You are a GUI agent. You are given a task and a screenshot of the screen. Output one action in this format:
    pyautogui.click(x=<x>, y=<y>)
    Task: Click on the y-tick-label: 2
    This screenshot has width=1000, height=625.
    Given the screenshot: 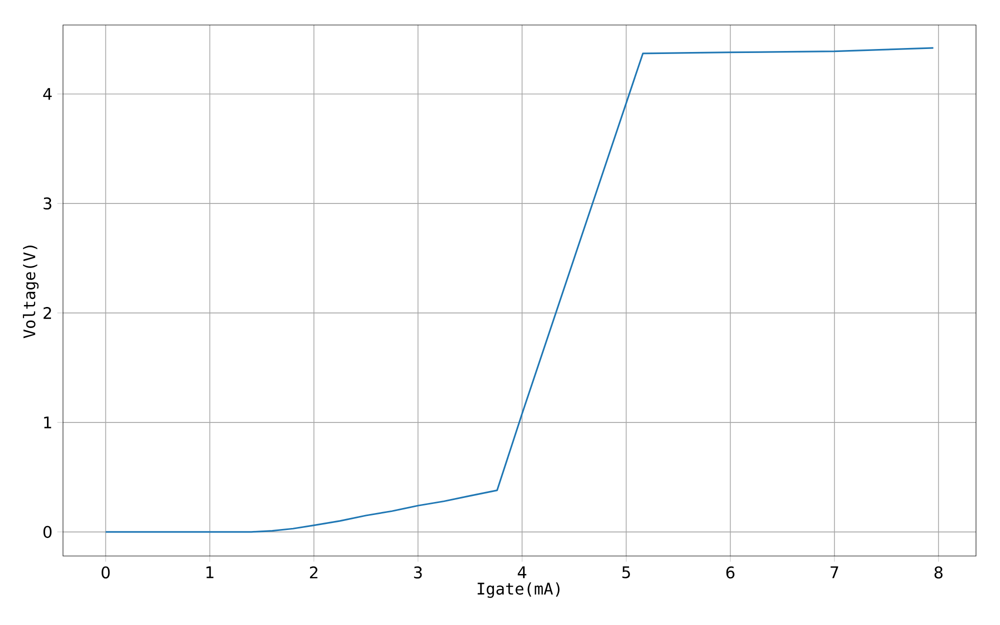 What is the action you would take?
    pyautogui.click(x=47, y=313)
    